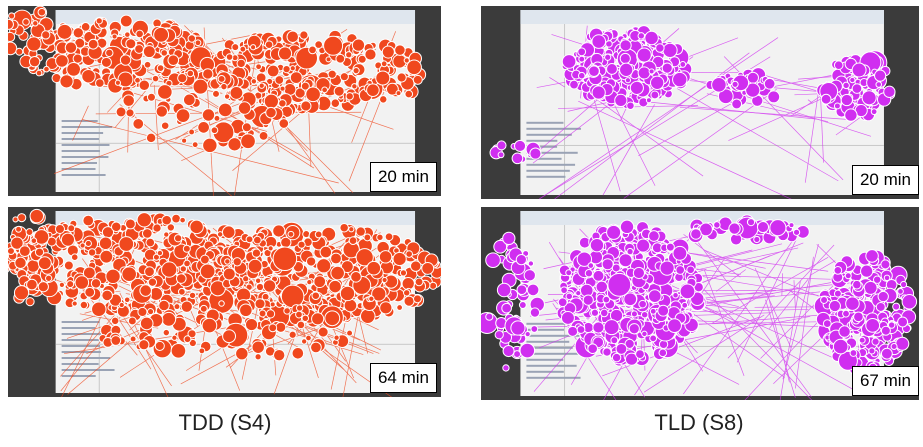 The image size is (923, 447). I want to click on caption-tld: TLD (S8), so click(699, 422).